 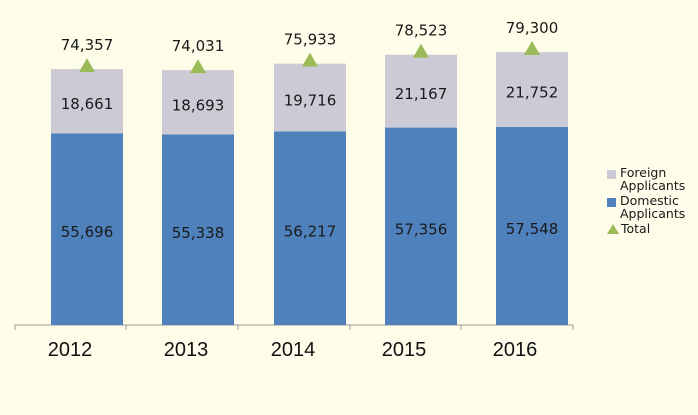 What do you see at coordinates (611, 202) in the screenshot?
I see `legend-swatch-domestic` at bounding box center [611, 202].